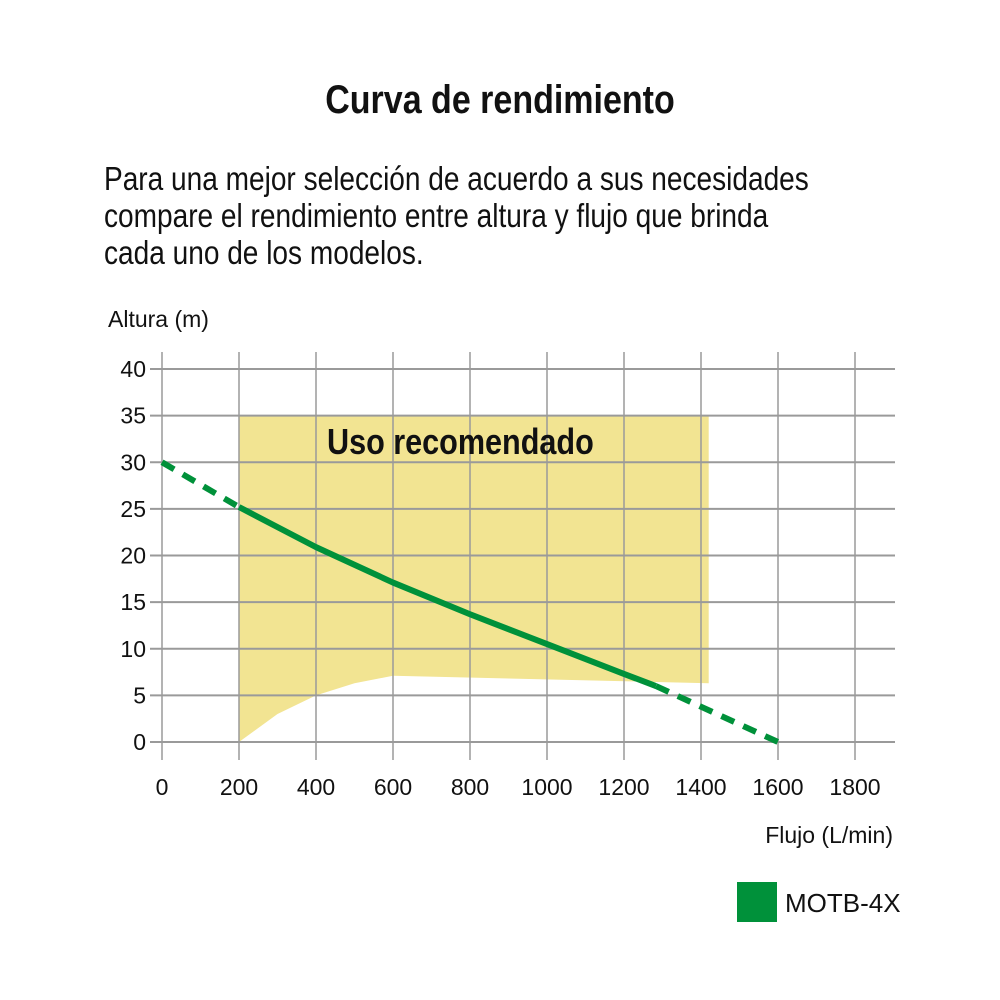 The height and width of the screenshot is (1000, 1000). Describe the element at coordinates (460, 443) in the screenshot. I see `region-label: Uso recomendado` at that location.